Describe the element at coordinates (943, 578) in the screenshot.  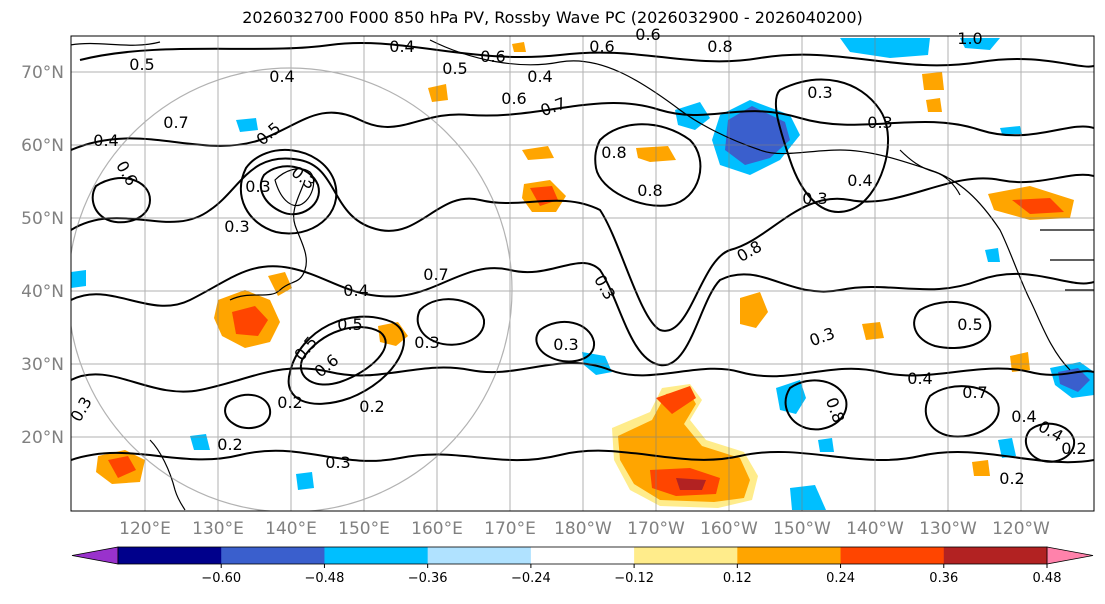
I see `colorbar-tick-label: 0.36` at that location.